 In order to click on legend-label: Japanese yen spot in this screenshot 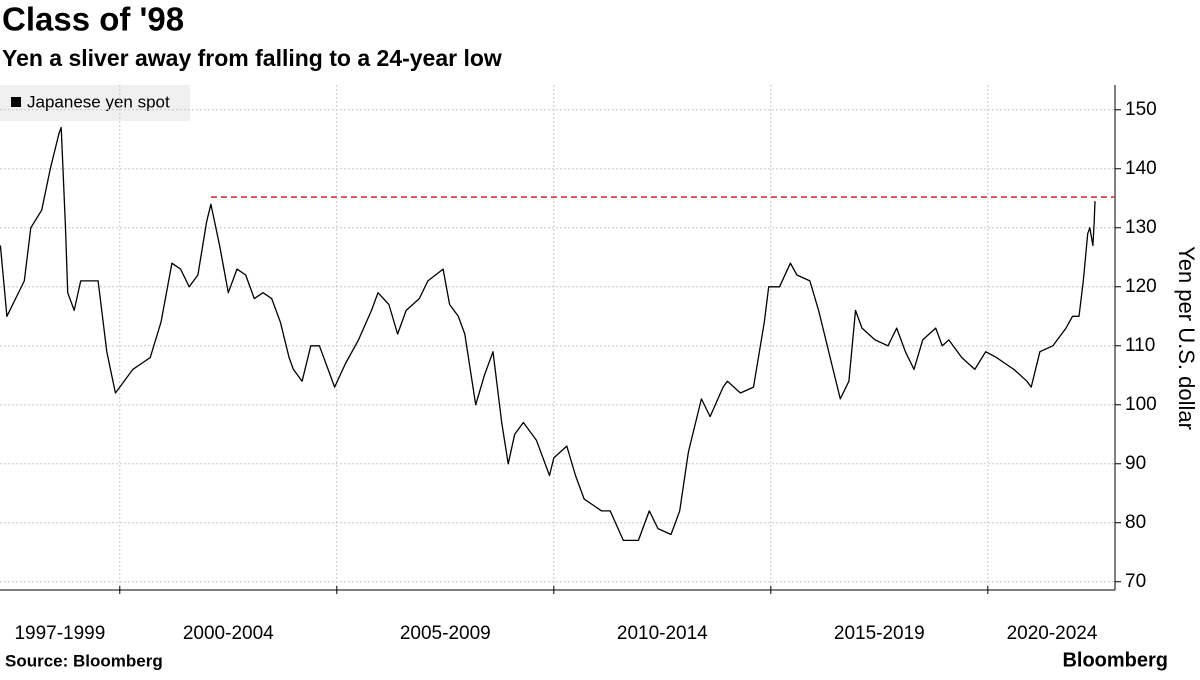, I will do `click(98, 101)`.